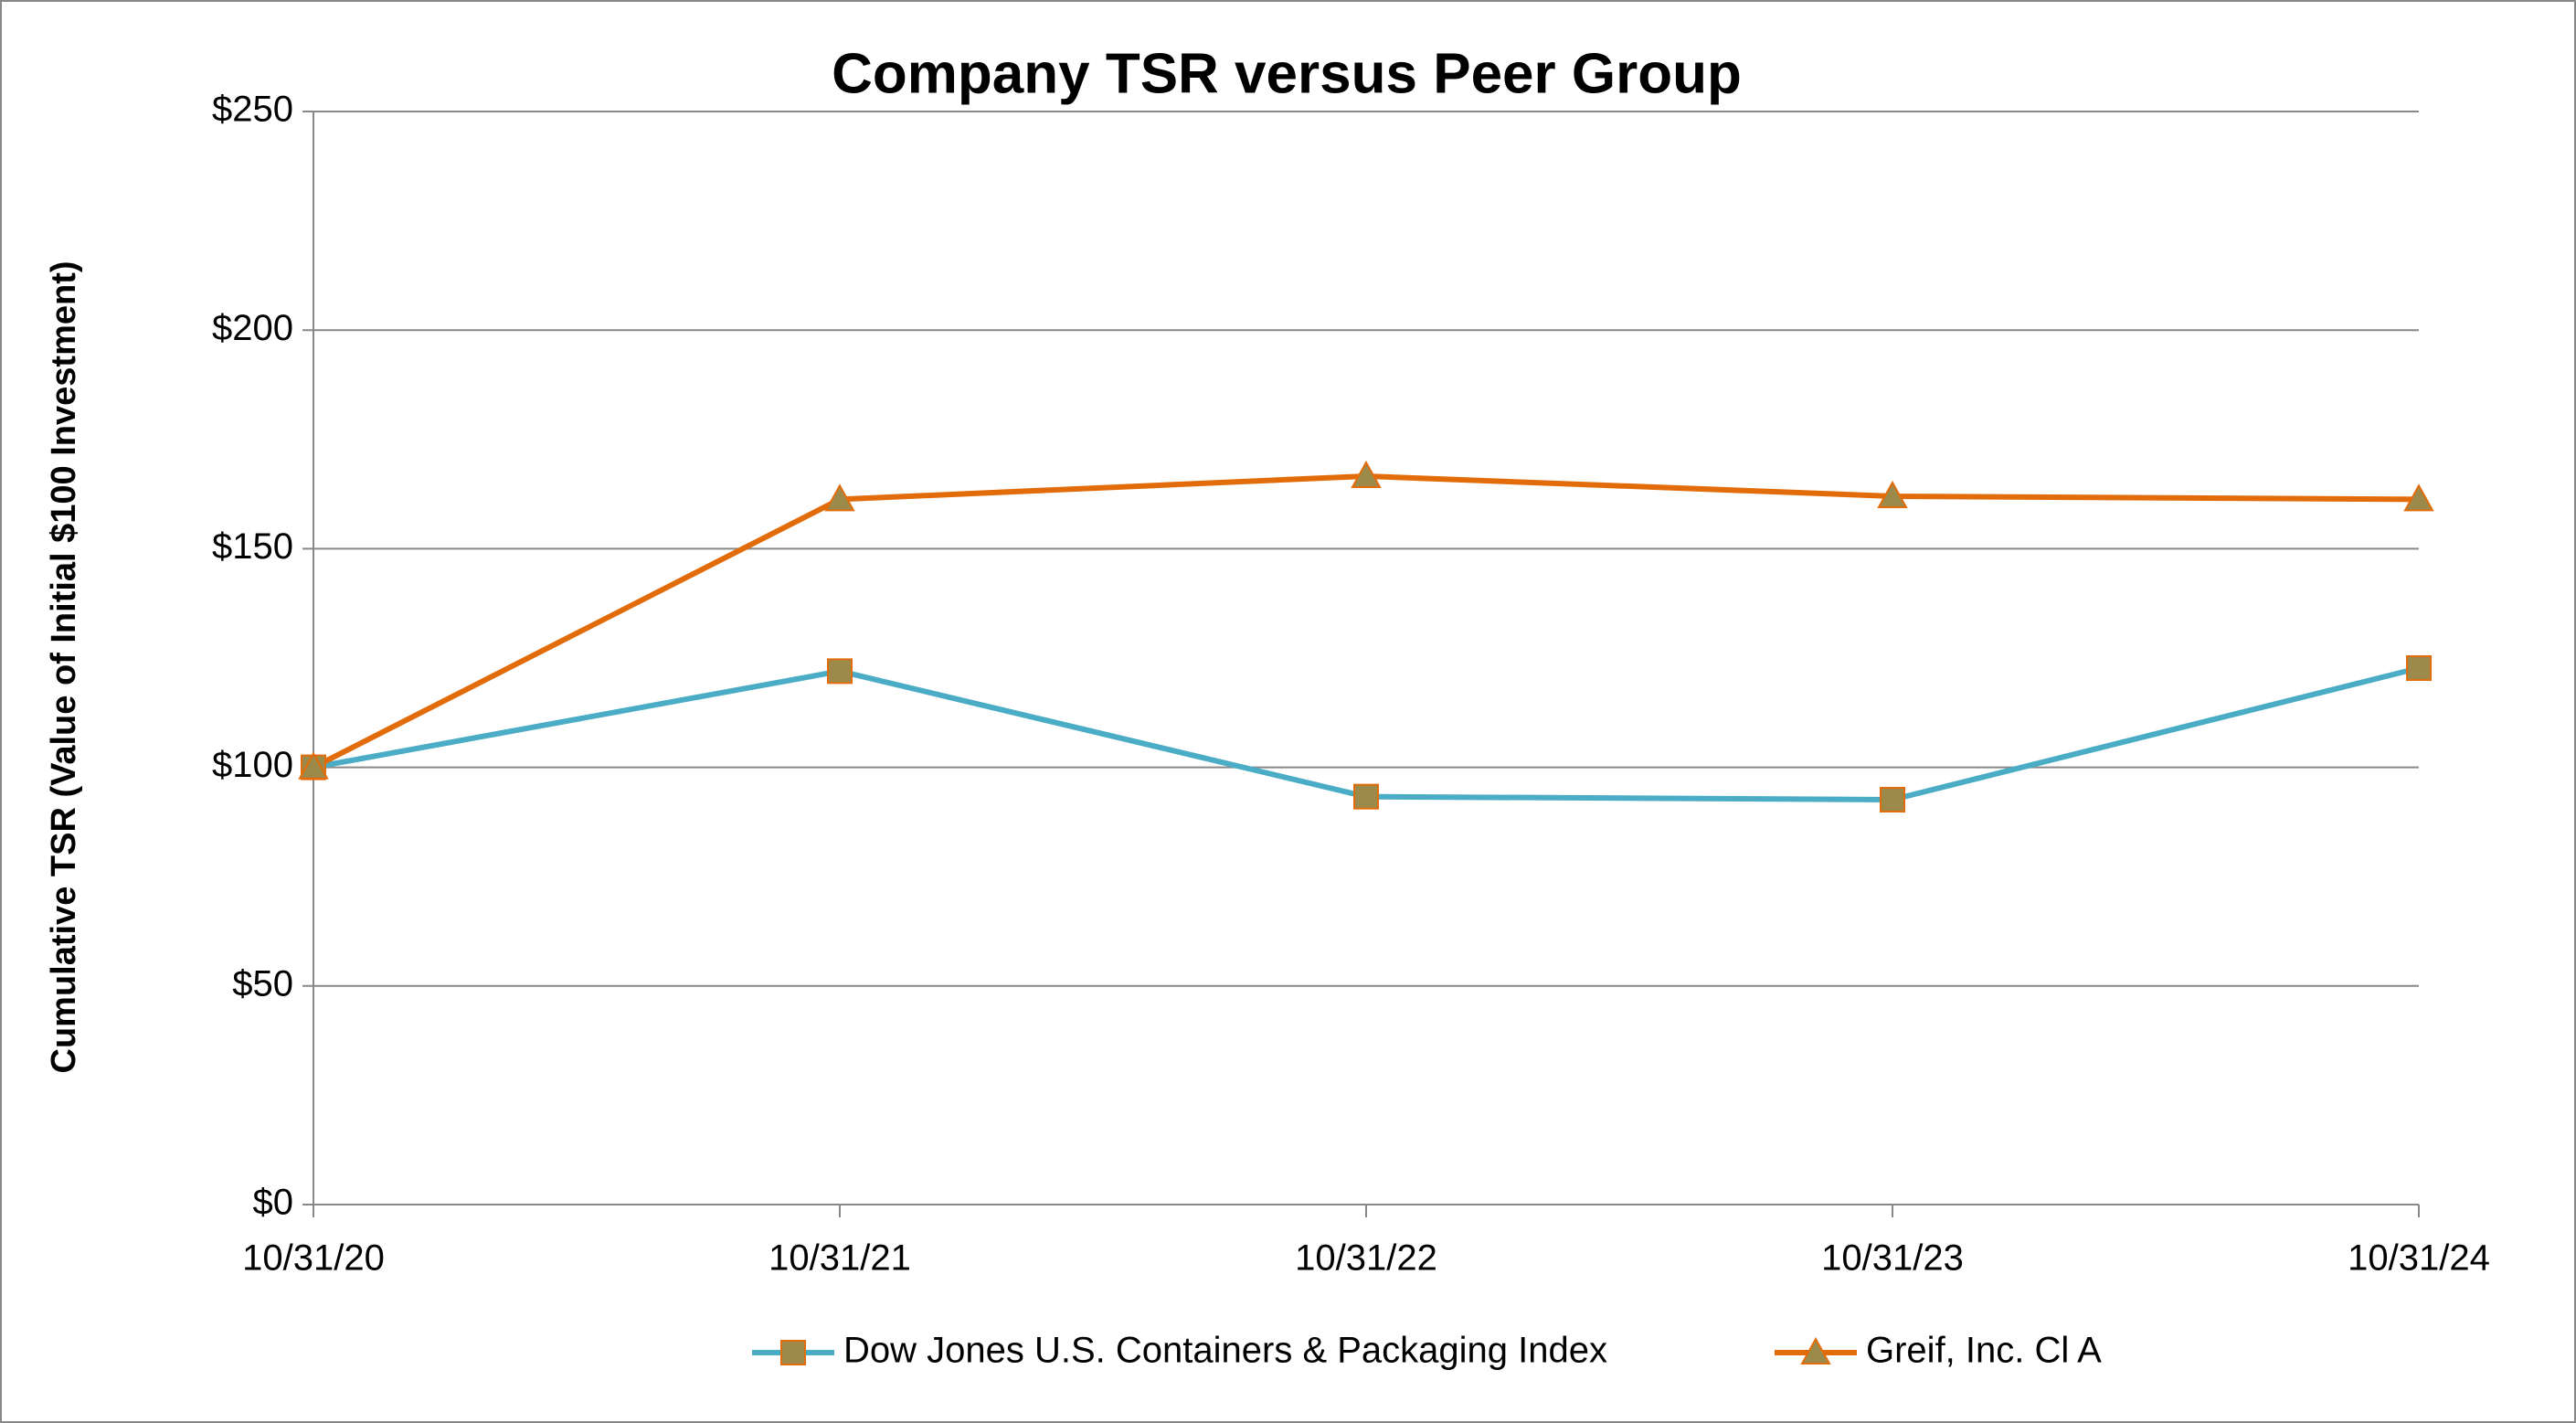  I want to click on y-tick-label: $0, so click(273, 1203).